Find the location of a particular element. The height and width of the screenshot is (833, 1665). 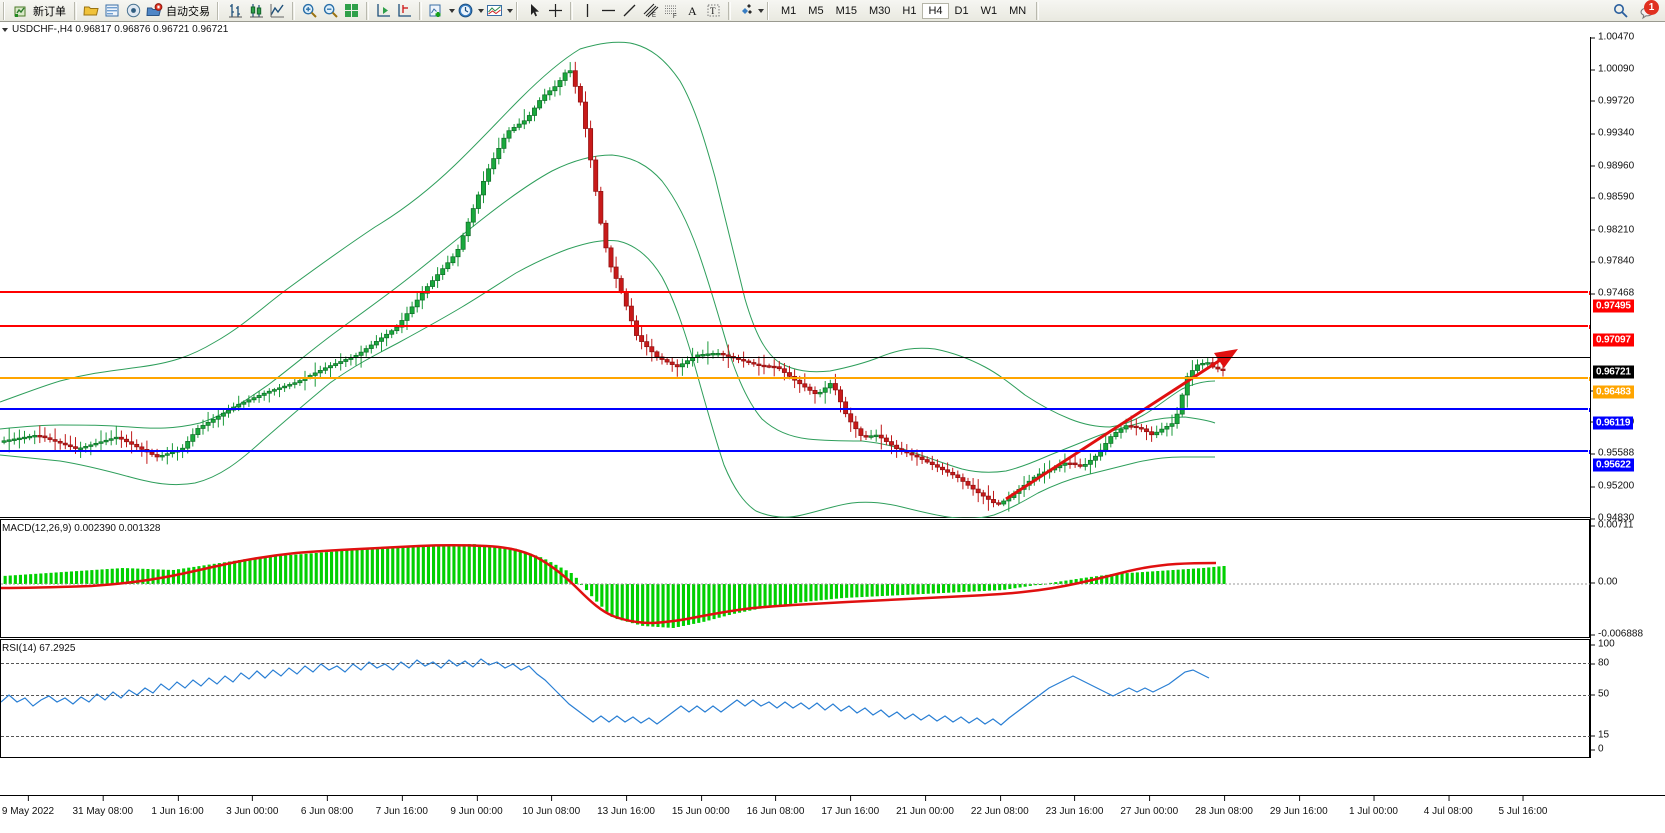

shapes-icon is located at coordinates (747, 9).